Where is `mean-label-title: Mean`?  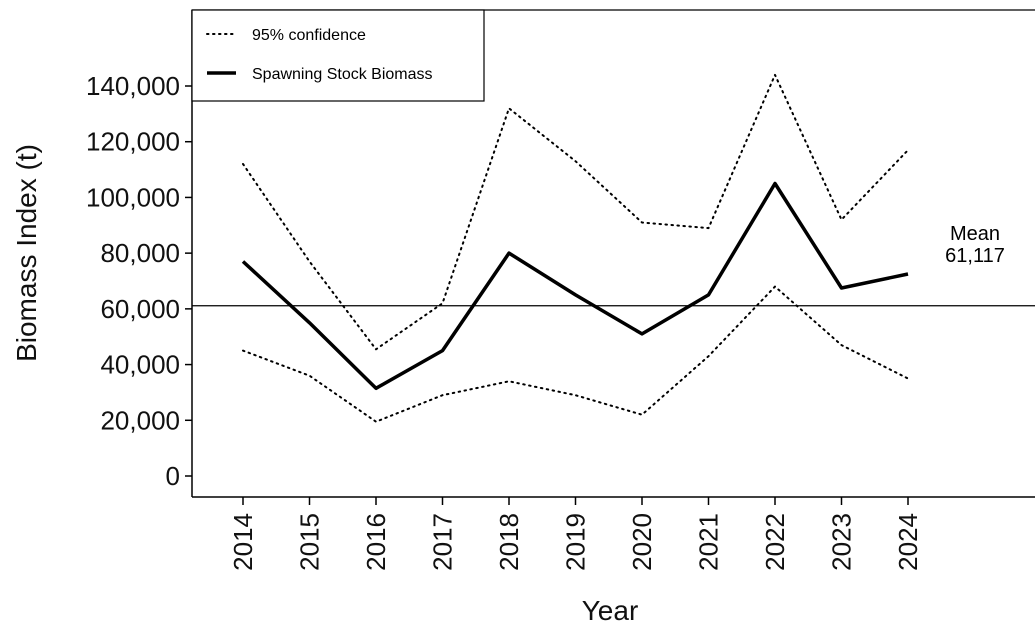
mean-label-title: Mean is located at coordinates (975, 234).